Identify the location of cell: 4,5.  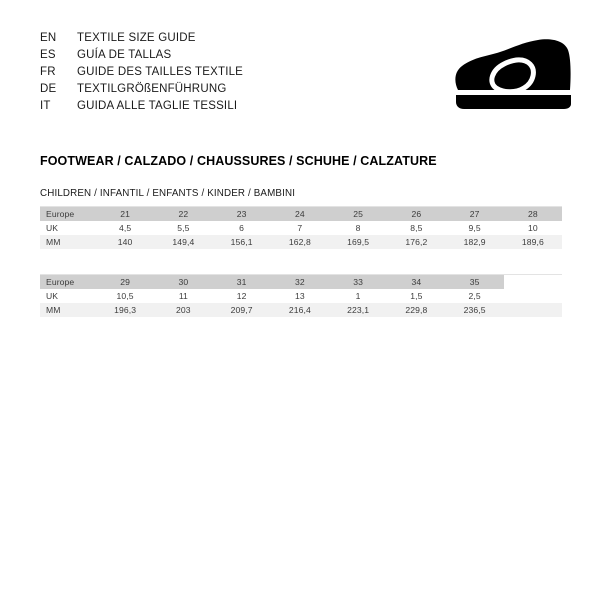
(125, 228).